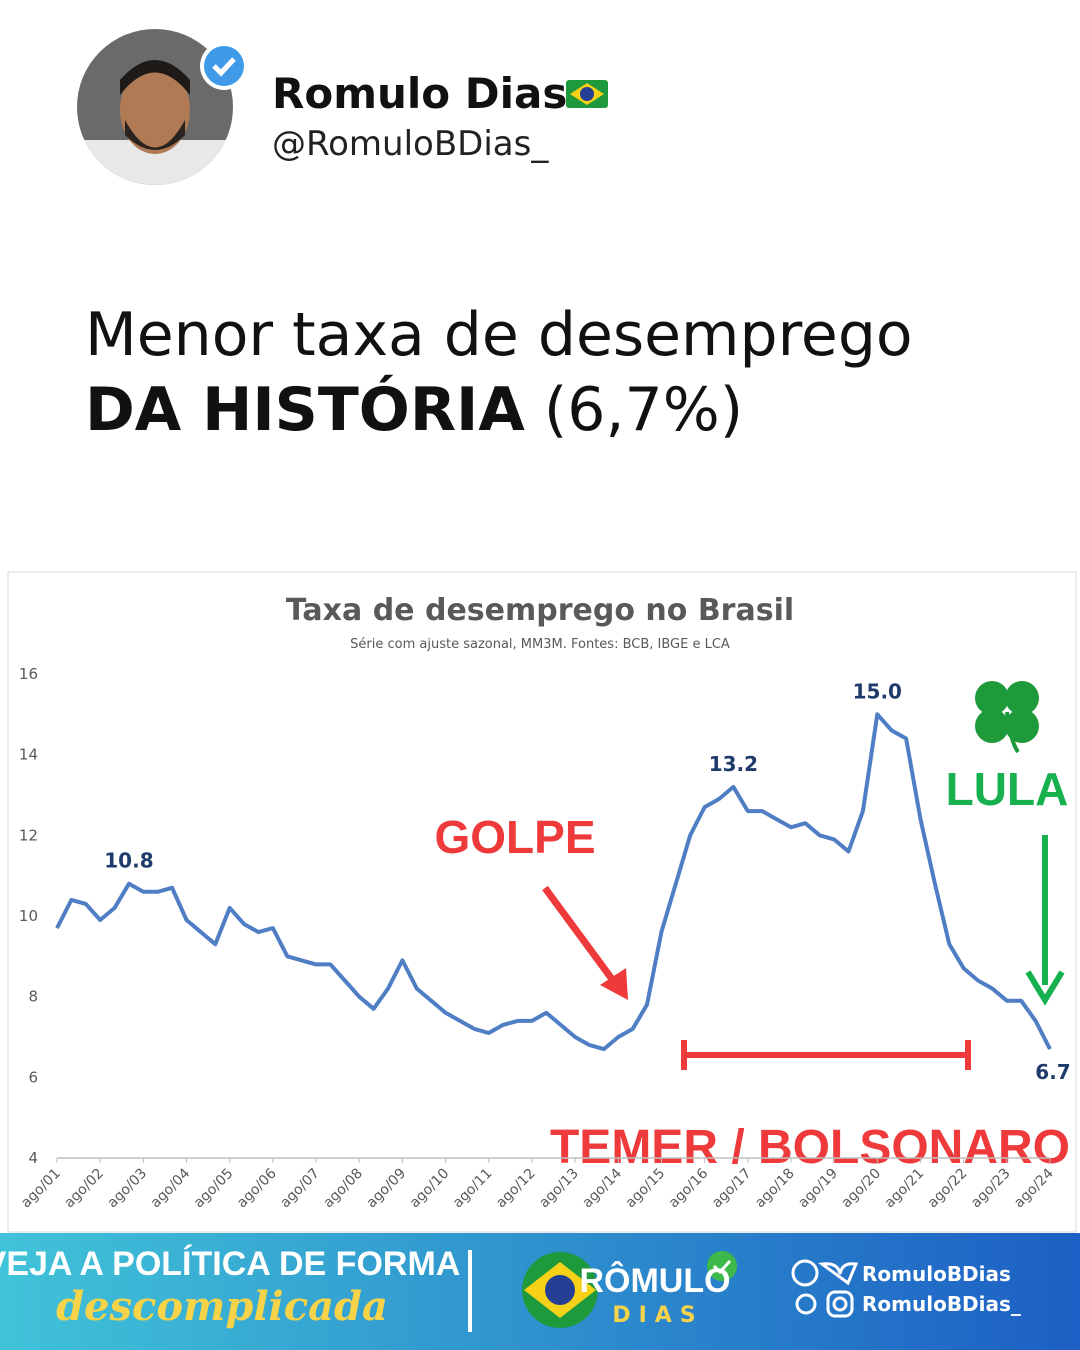 The image size is (1080, 1350). I want to click on arrow, so click(582, 939).